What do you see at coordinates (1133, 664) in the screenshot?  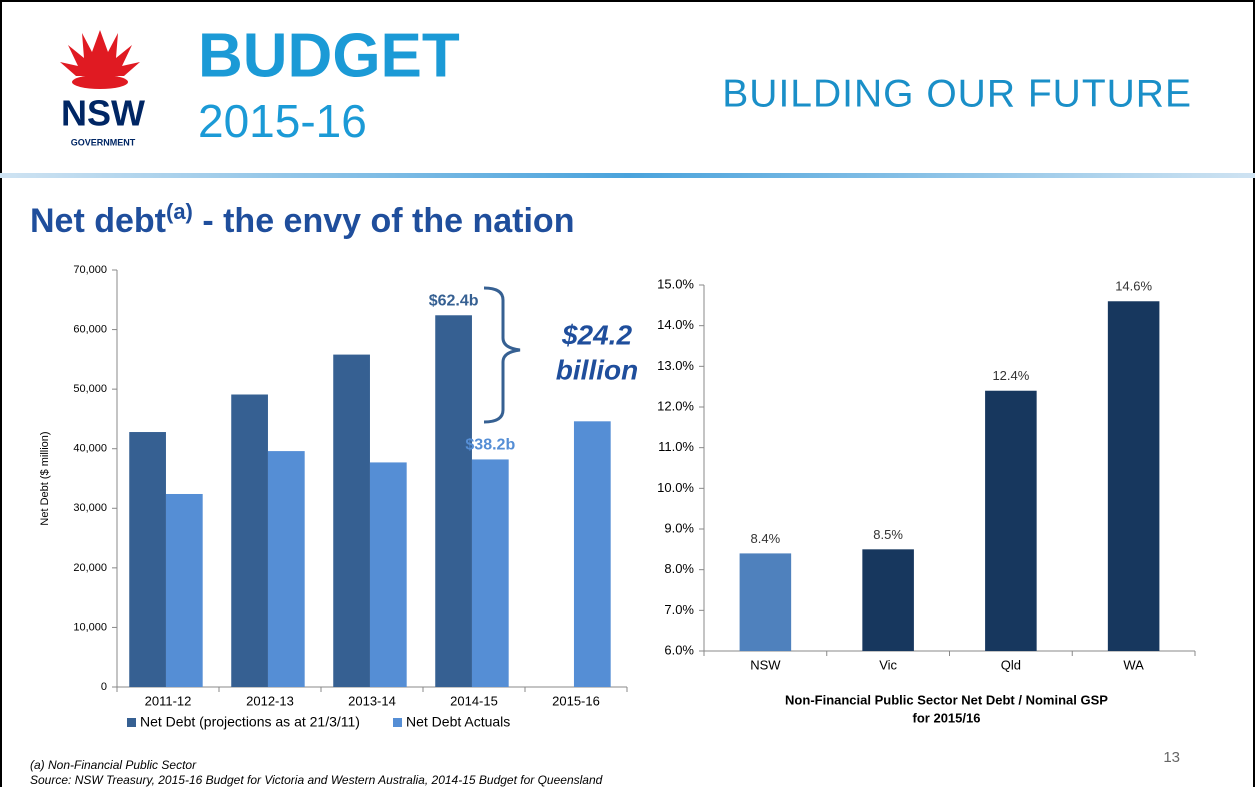 I see `x-tick-label: WA` at bounding box center [1133, 664].